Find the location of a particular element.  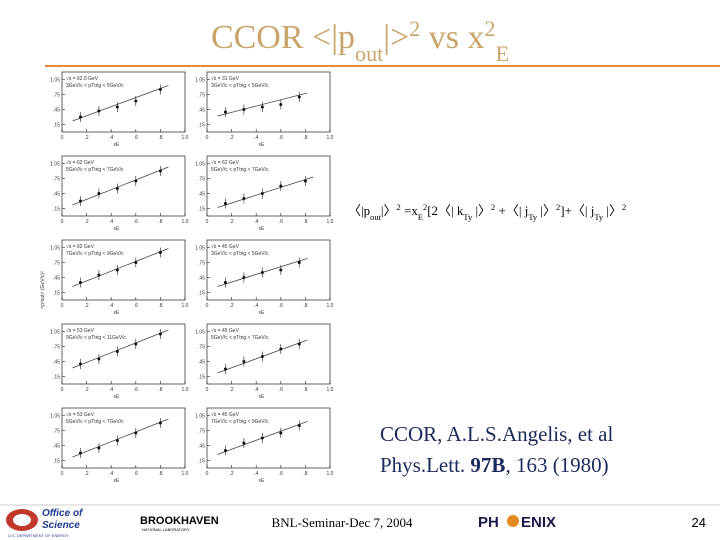

citation: Phys.Lett. 97B, 163 (1980) is located at coordinates (494, 465).